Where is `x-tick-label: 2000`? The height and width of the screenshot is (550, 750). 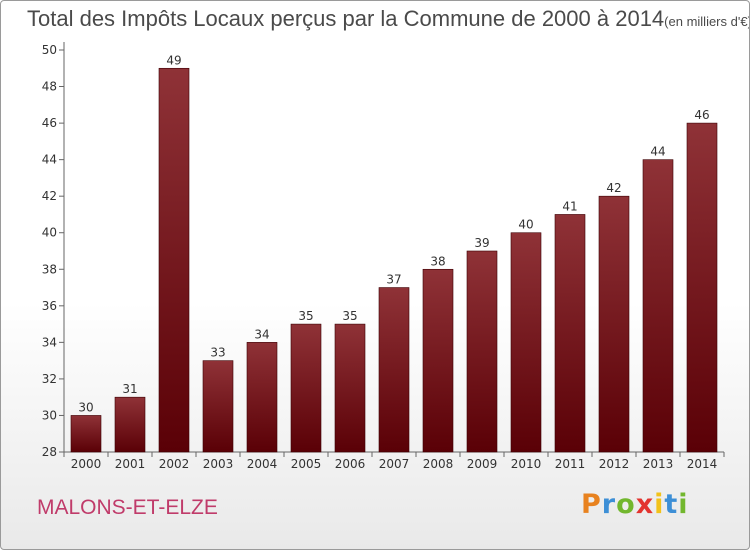 x-tick-label: 2000 is located at coordinates (86, 464).